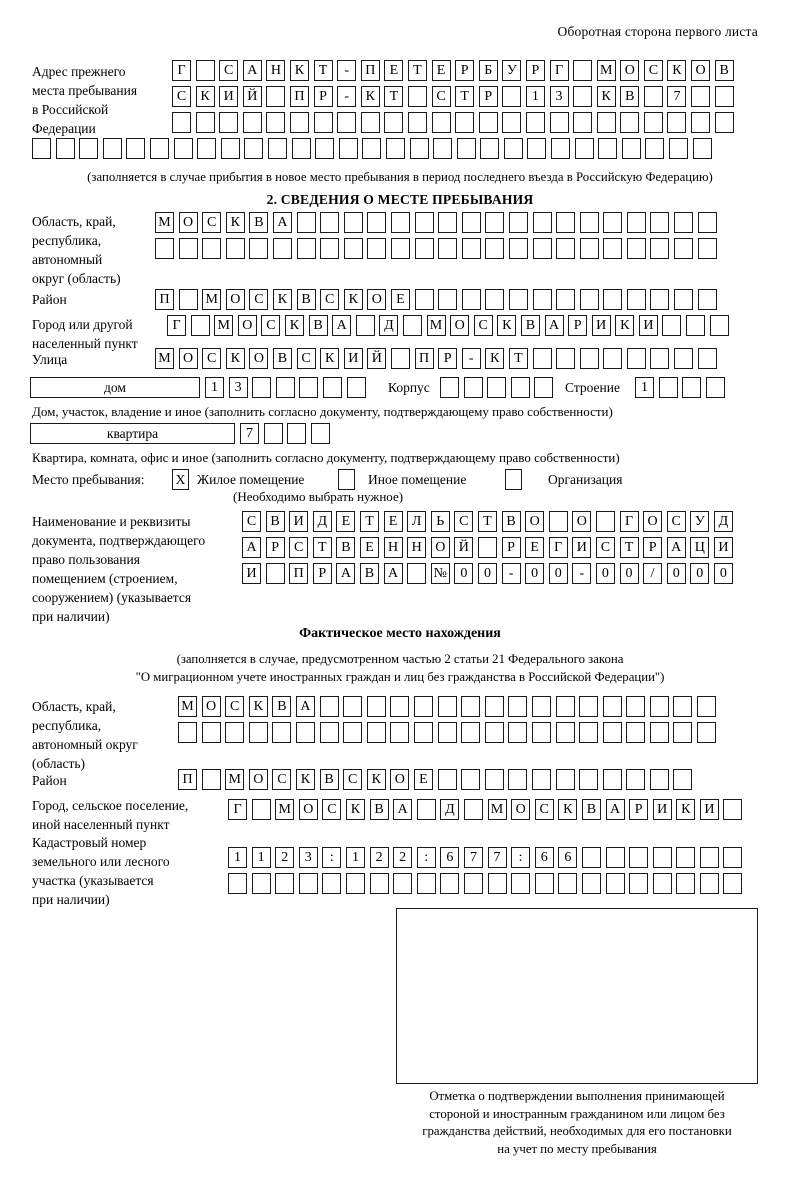 This screenshot has width=800, height=1180. I want to click on prev-address-cell-r1-17: Г, so click(559, 70).